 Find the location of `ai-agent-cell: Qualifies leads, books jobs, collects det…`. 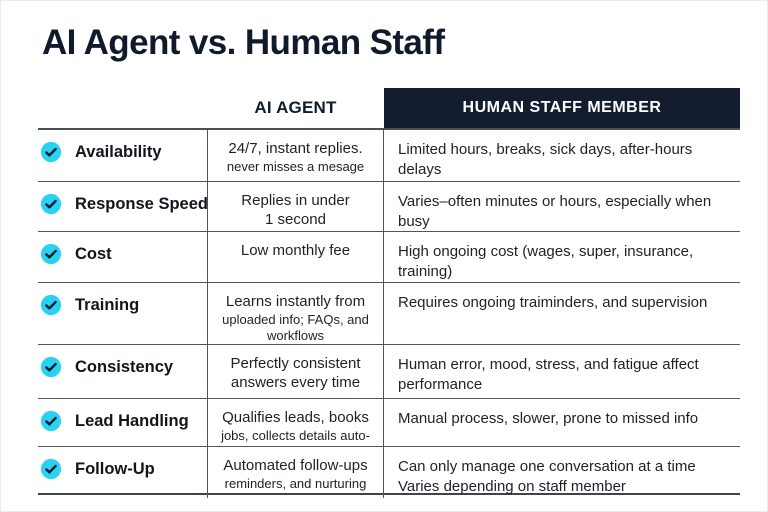

ai-agent-cell: Qualifies leads, books jobs, collects det… is located at coordinates (295, 422).